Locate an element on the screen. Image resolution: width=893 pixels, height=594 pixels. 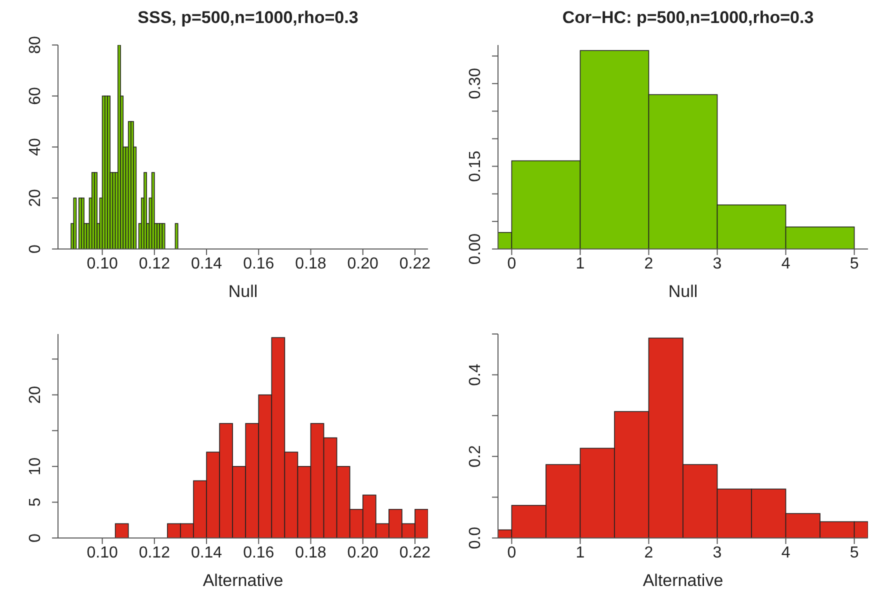
y-tick-label: 0.15 is located at coordinates (475, 166).